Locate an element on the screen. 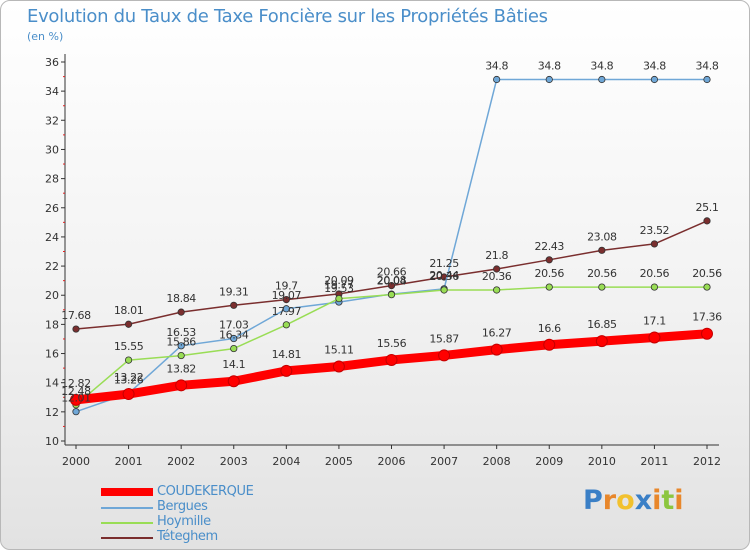  x-tick-label: 2008 is located at coordinates (497, 461).